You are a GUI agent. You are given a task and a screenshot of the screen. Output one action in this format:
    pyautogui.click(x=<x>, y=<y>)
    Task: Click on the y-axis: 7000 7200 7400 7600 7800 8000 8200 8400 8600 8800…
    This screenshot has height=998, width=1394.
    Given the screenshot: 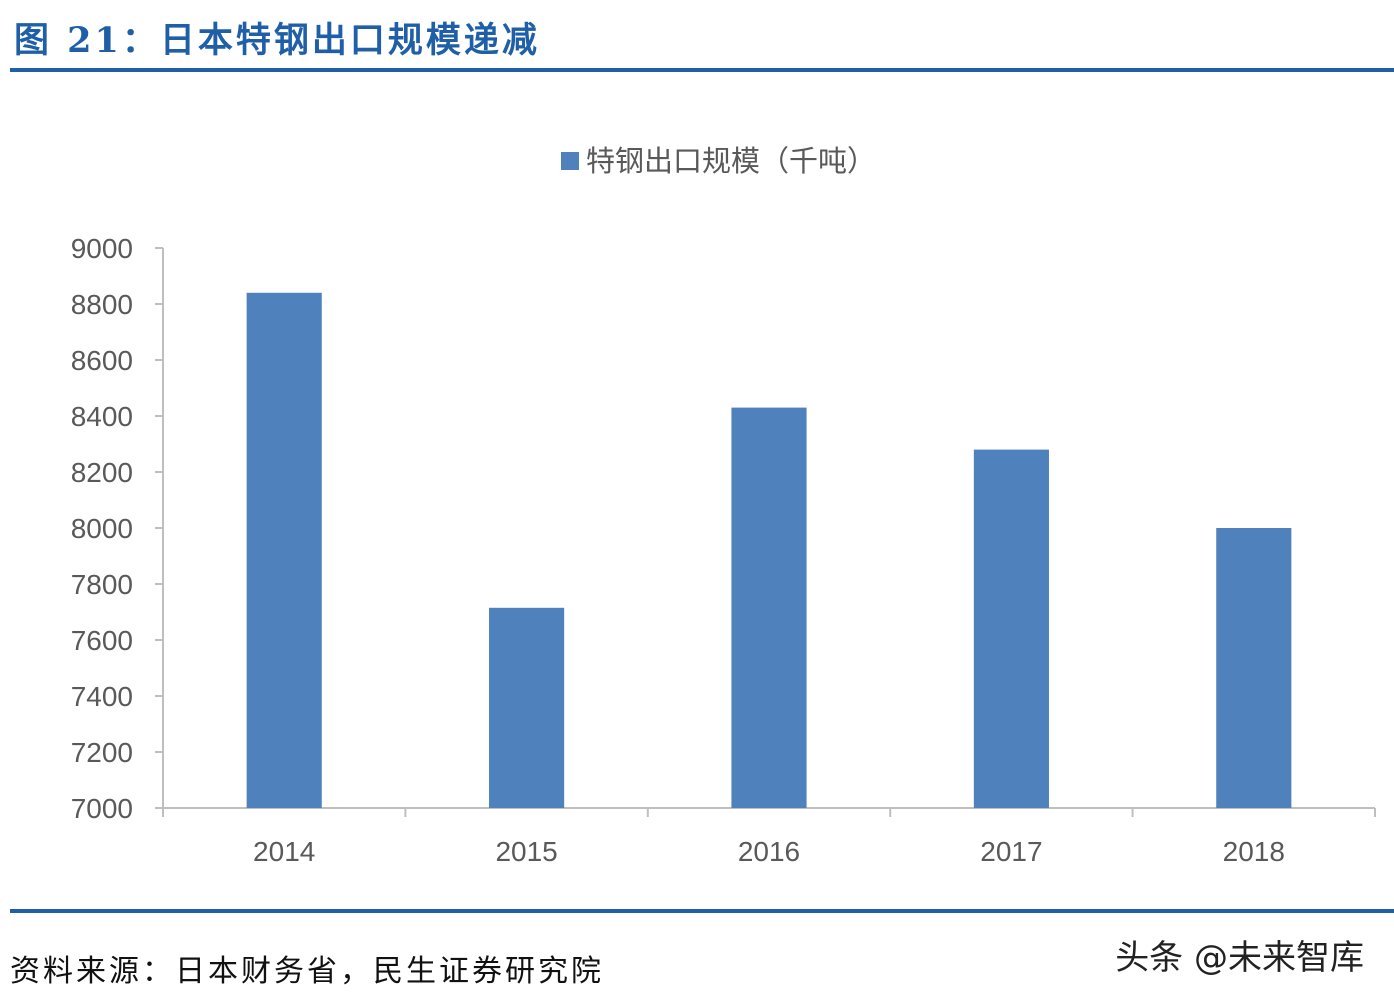 What is the action you would take?
    pyautogui.click(x=117, y=528)
    